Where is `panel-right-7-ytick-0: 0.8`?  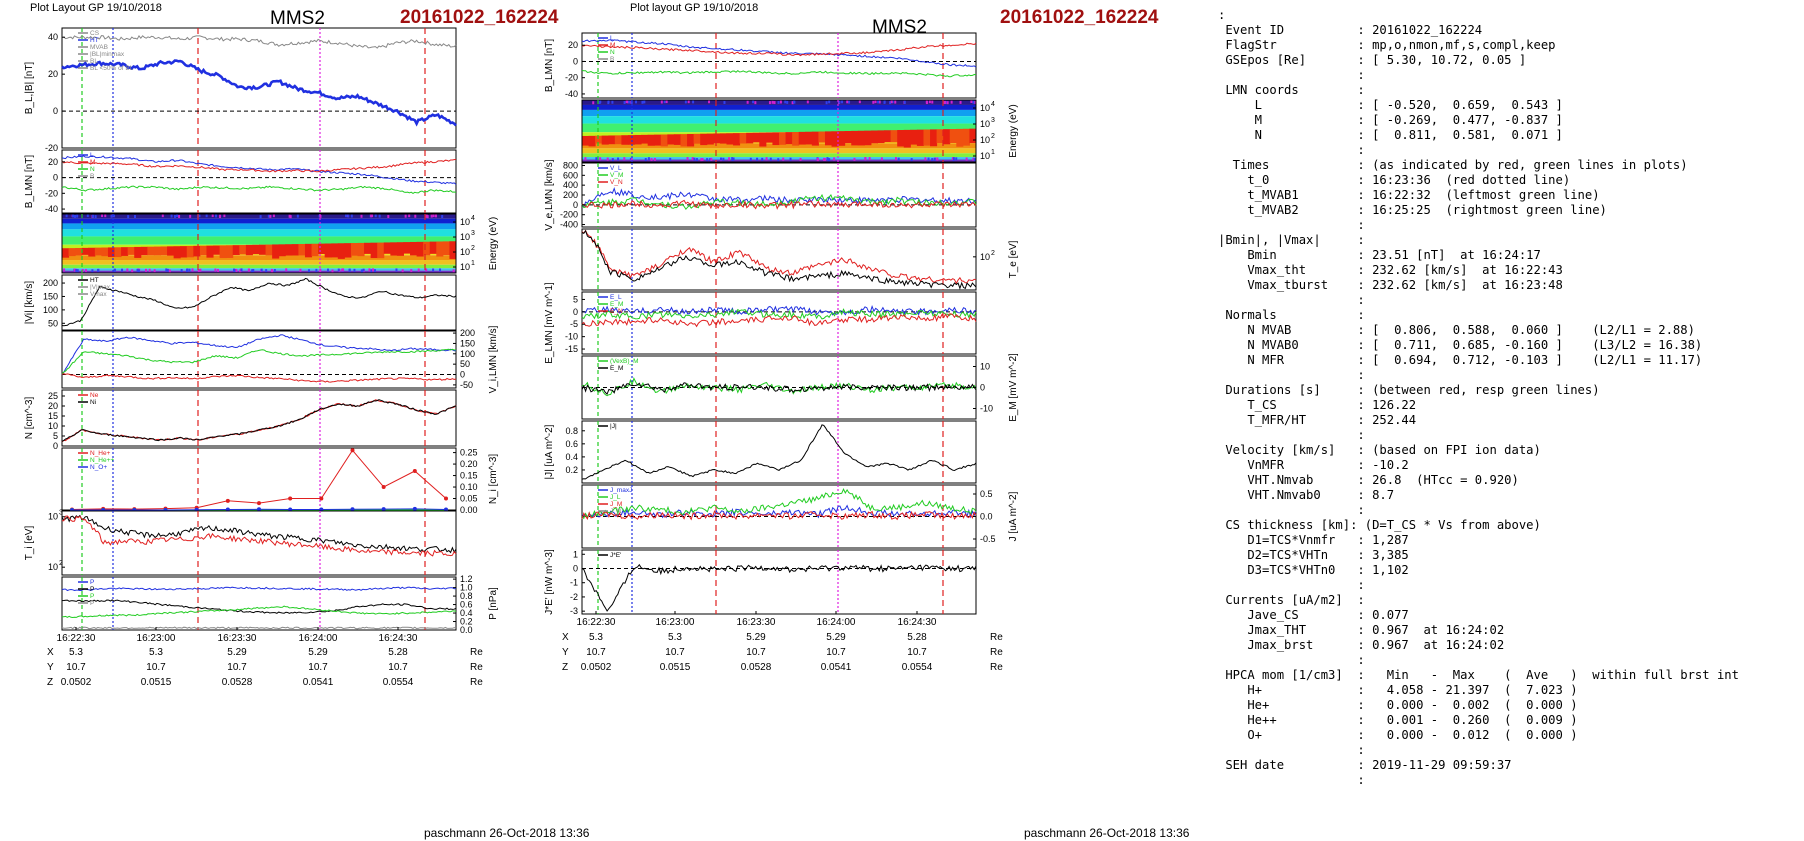
panel-right-7-ytick-0: 0.8 is located at coordinates (571, 431).